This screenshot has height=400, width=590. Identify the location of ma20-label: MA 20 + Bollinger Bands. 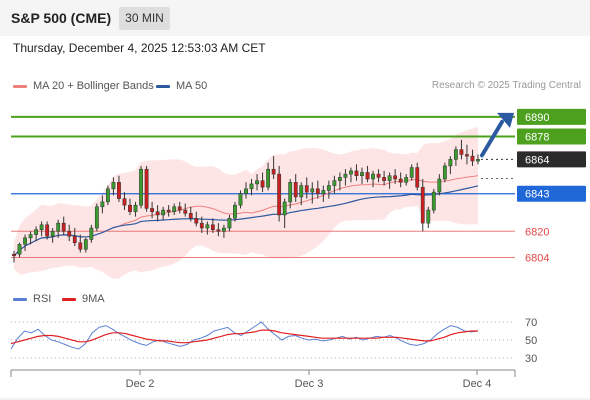
(93, 86).